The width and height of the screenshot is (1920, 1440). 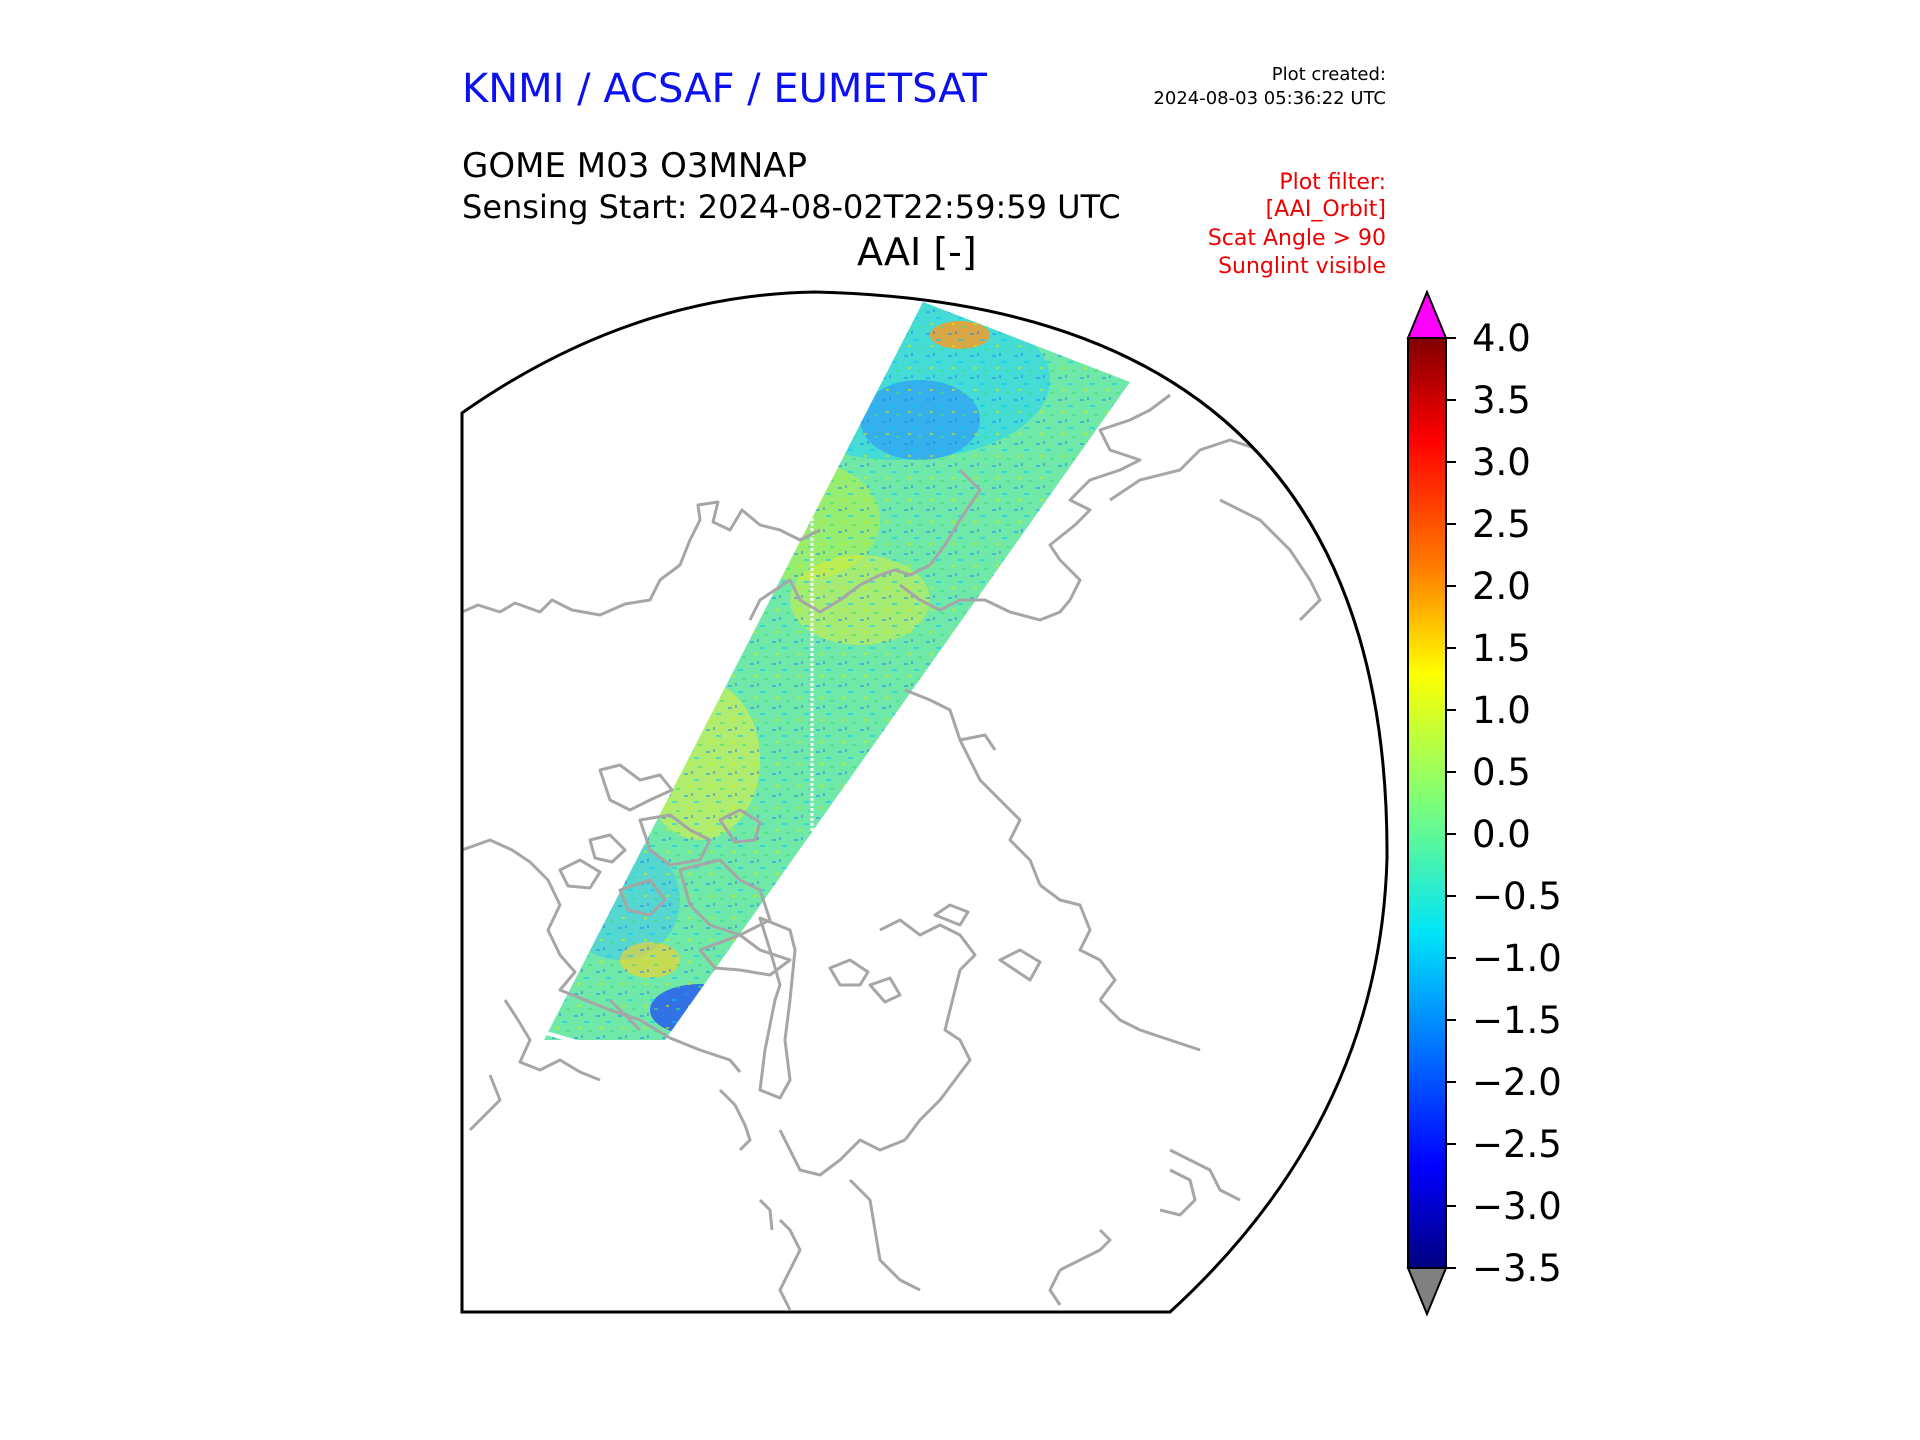 I want to click on sensing-start: Sensing Start: 2024-08-02T22:59:59 UTC, so click(x=791, y=207).